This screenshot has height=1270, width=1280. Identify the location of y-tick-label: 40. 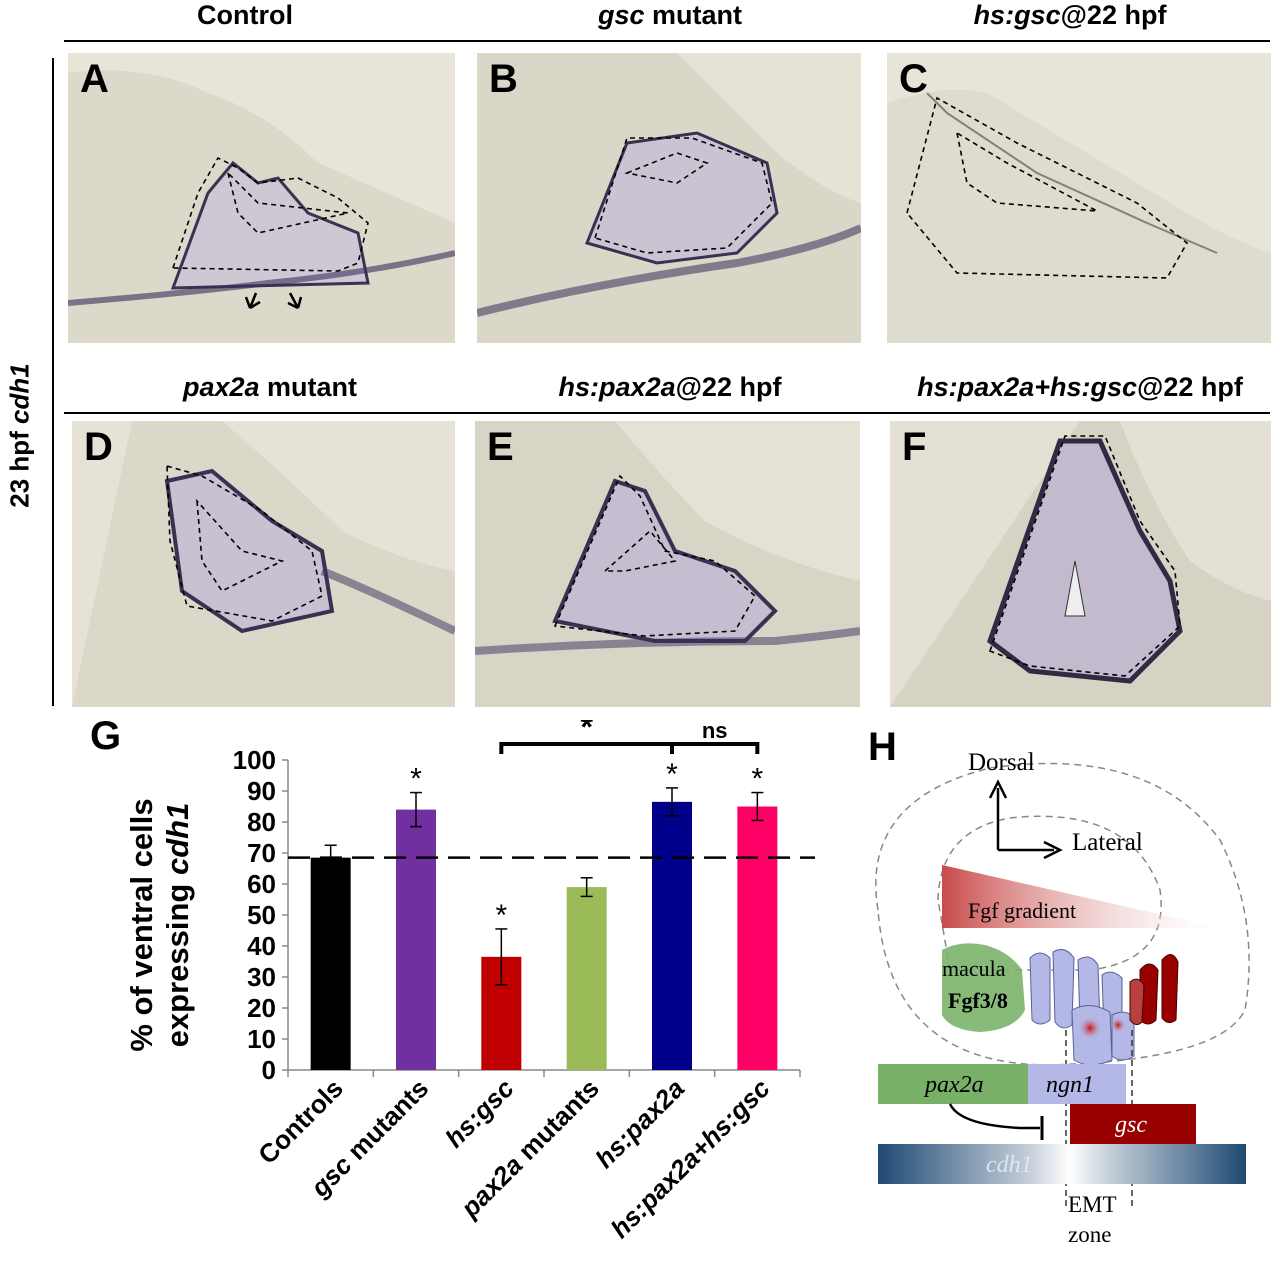
(261, 946).